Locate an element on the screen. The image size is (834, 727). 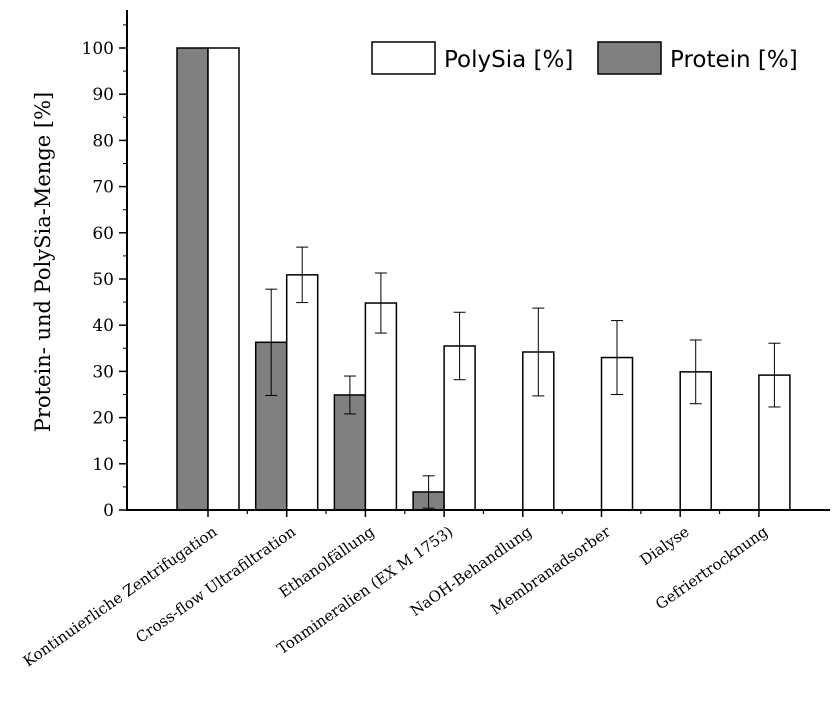
y-ticks-layer: 0 10 20 30 40 50 60 70 80 90 100 is located at coordinates (104, 272).